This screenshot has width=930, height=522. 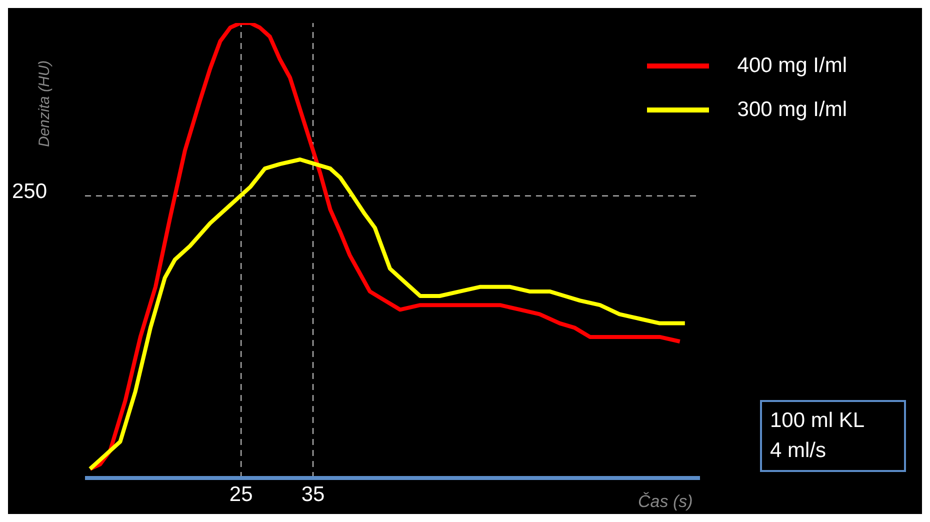 What do you see at coordinates (313, 494) in the screenshot?
I see `x-tick-label: 35` at bounding box center [313, 494].